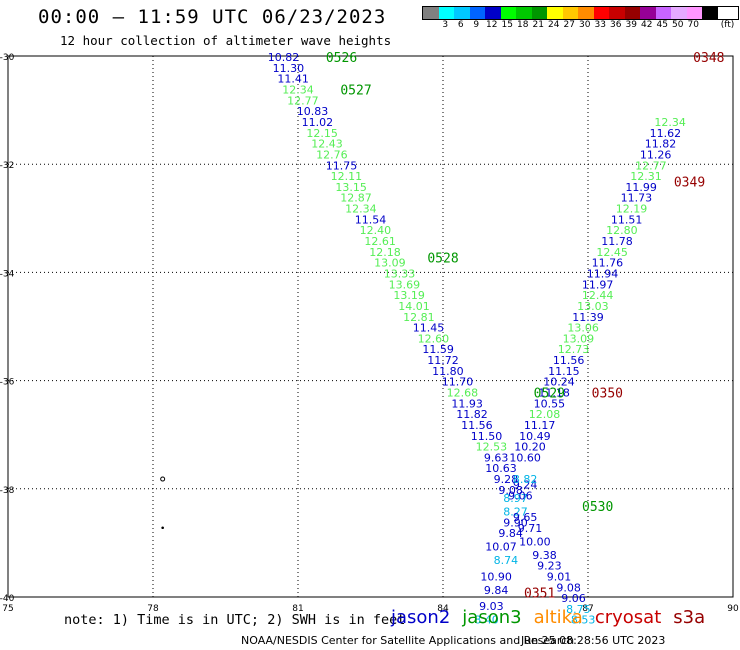 This screenshot has width=740, height=650. What do you see at coordinates (622, 230) in the screenshot?
I see `wave-height-point: 12.80` at bounding box center [622, 230].